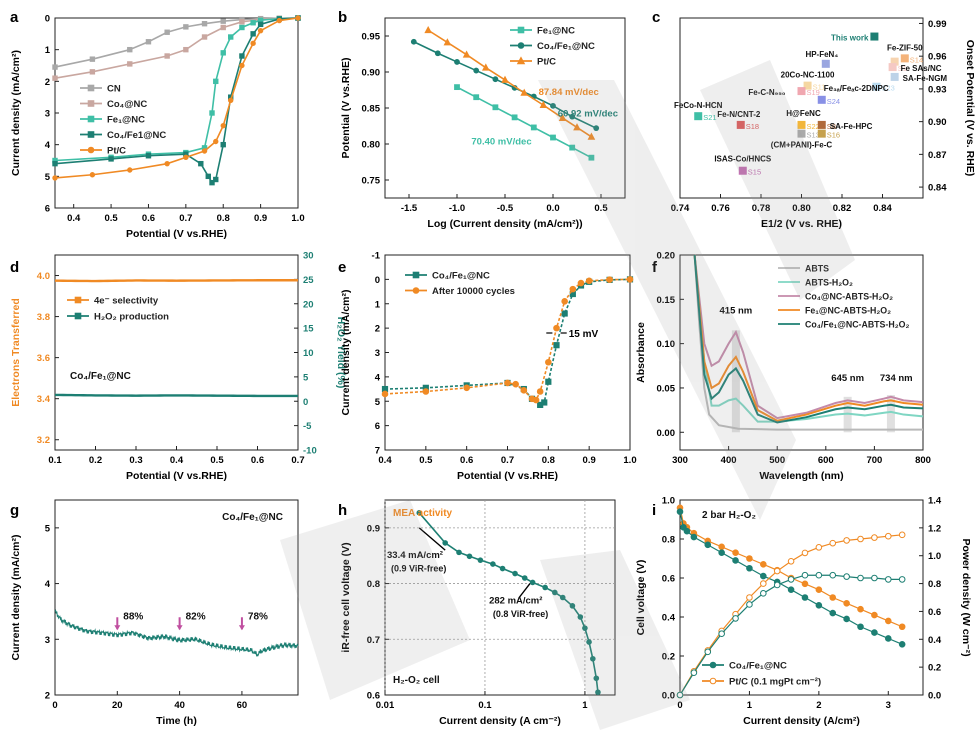 The height and width of the screenshot is (737, 978). I want to click on panel-c-point-S16, so click(821, 133).